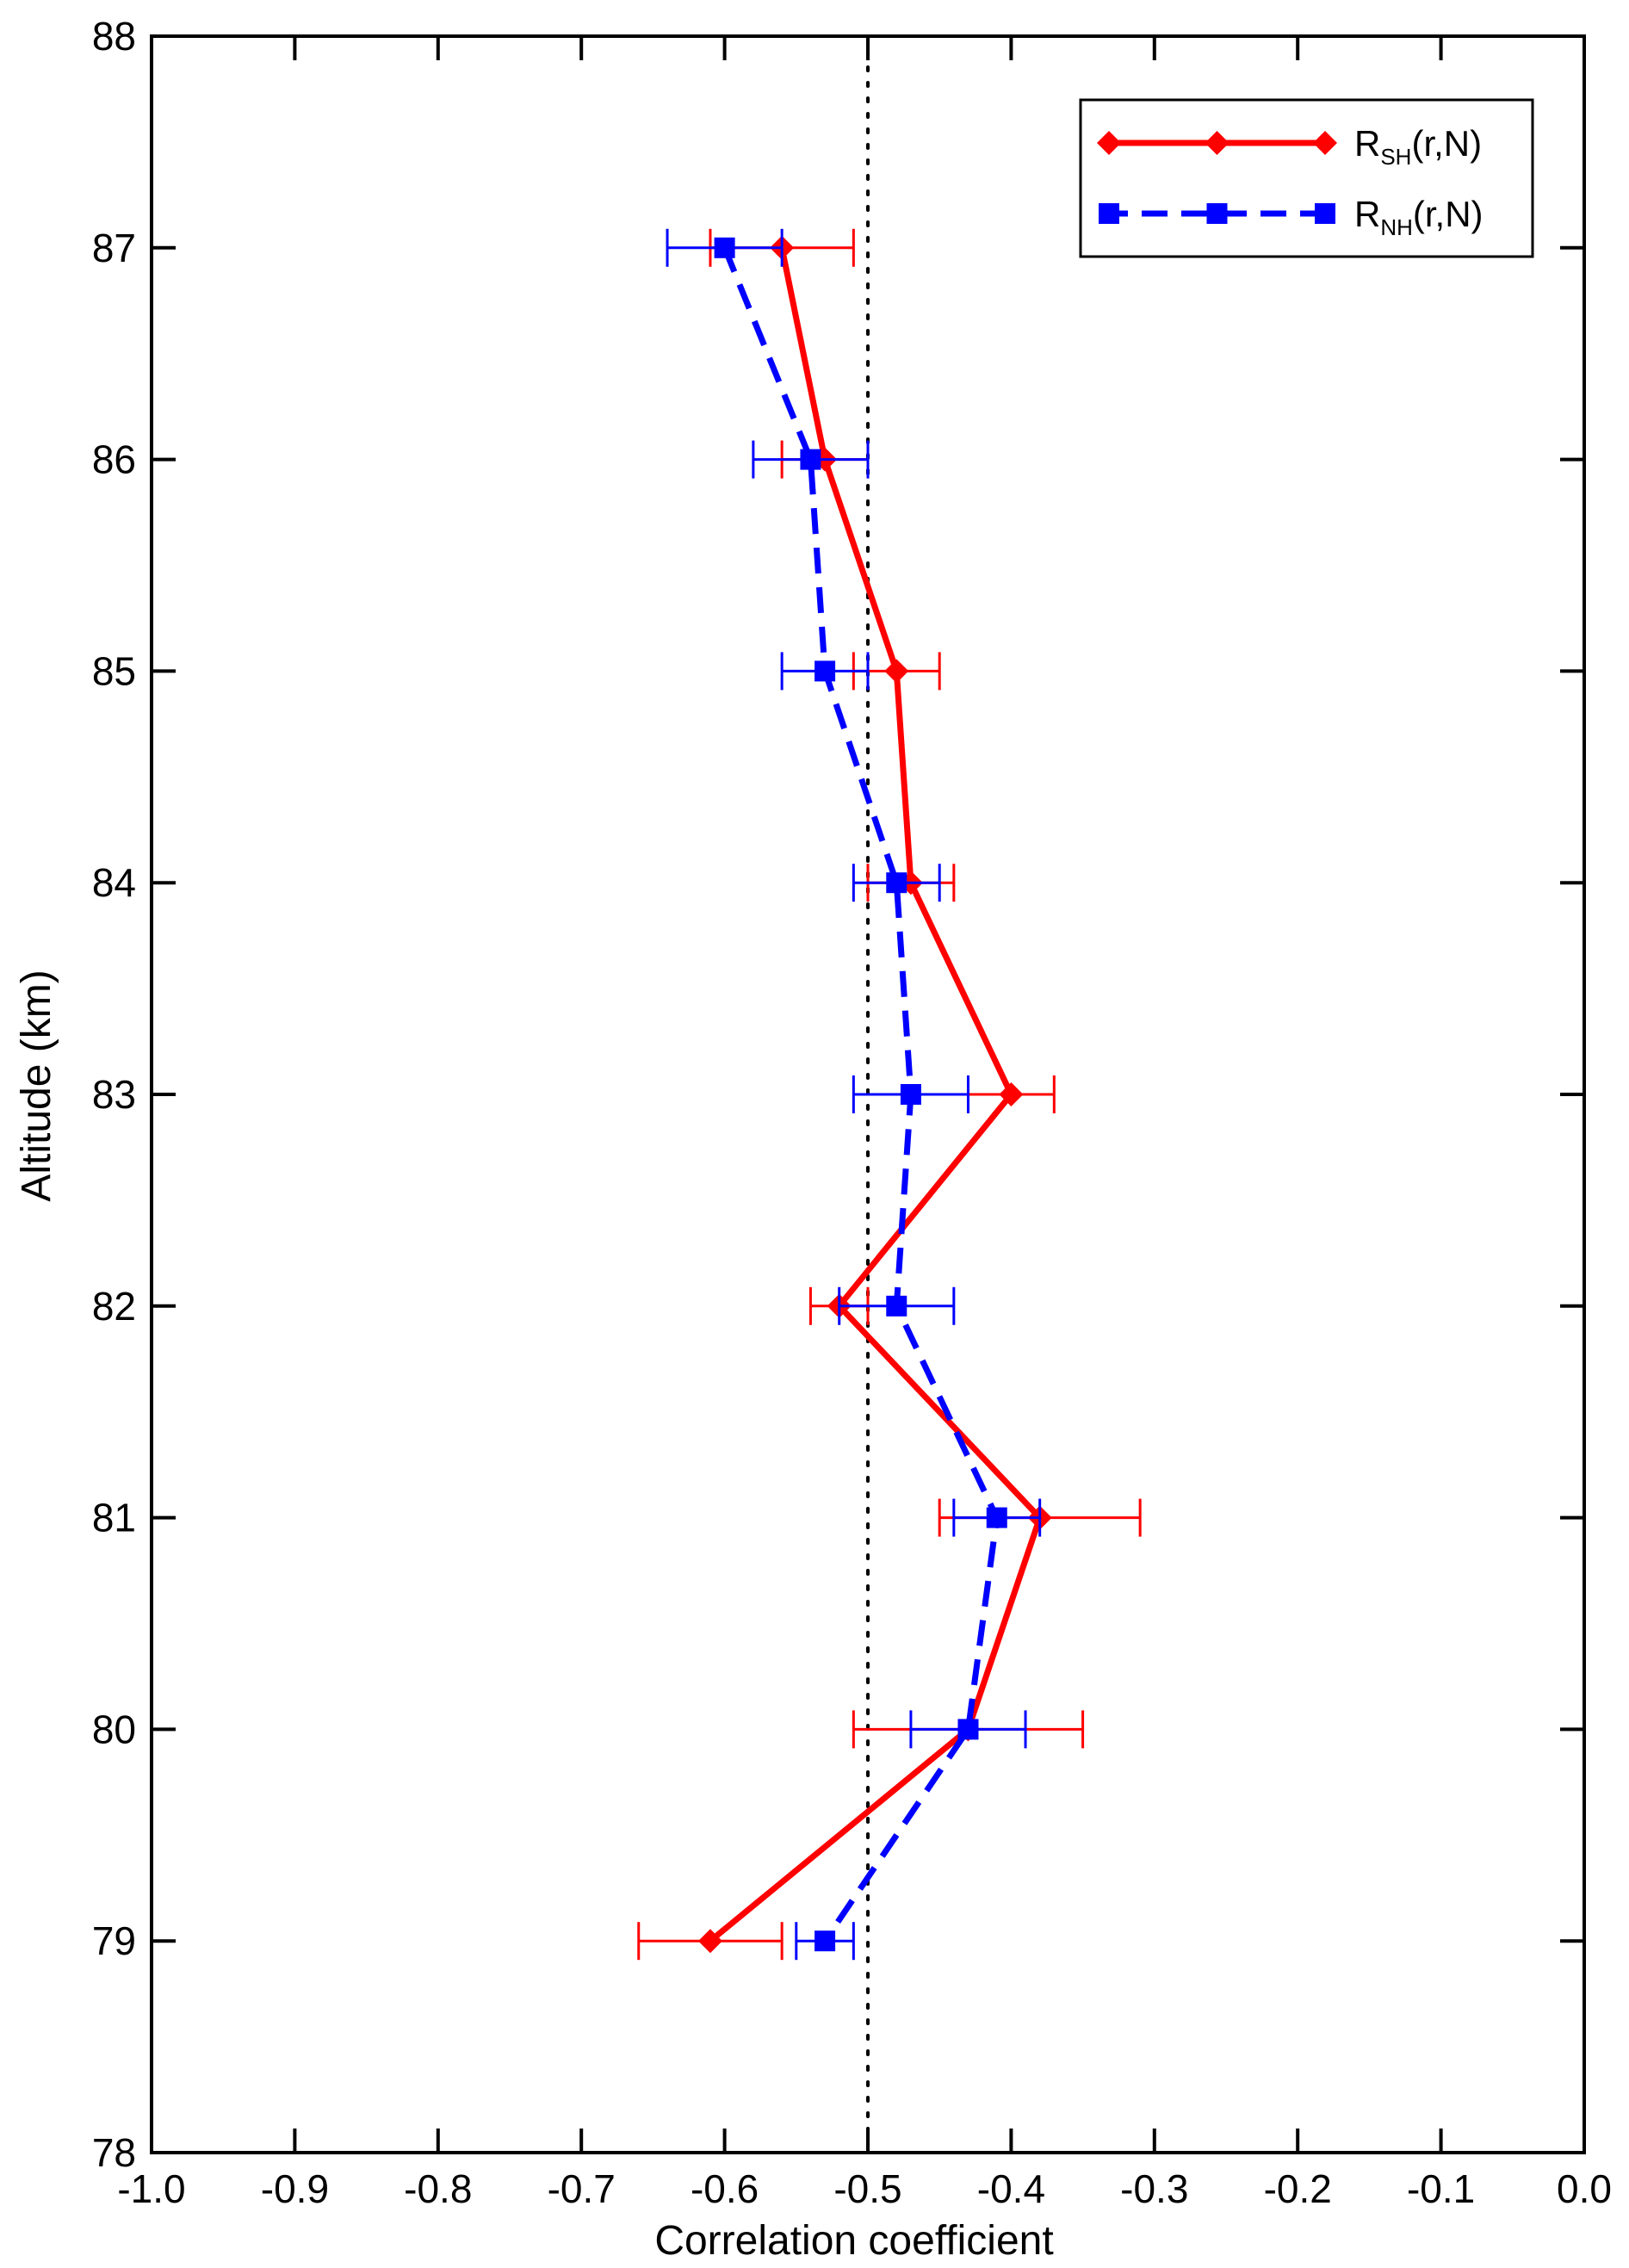 The height and width of the screenshot is (2268, 1629). I want to click on y-tick-label: 84, so click(114, 883).